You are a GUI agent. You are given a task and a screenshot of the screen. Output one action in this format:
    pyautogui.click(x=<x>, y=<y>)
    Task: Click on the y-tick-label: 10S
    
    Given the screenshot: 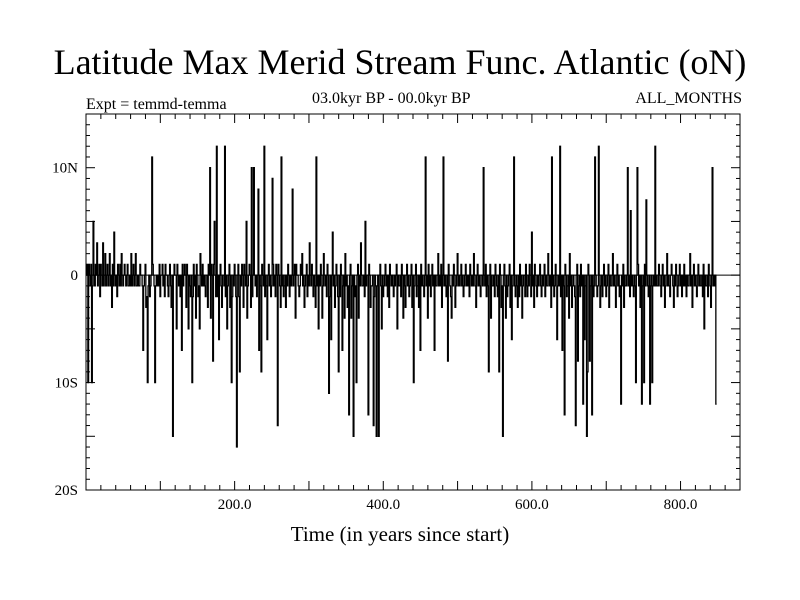 What is the action you would take?
    pyautogui.click(x=66, y=384)
    